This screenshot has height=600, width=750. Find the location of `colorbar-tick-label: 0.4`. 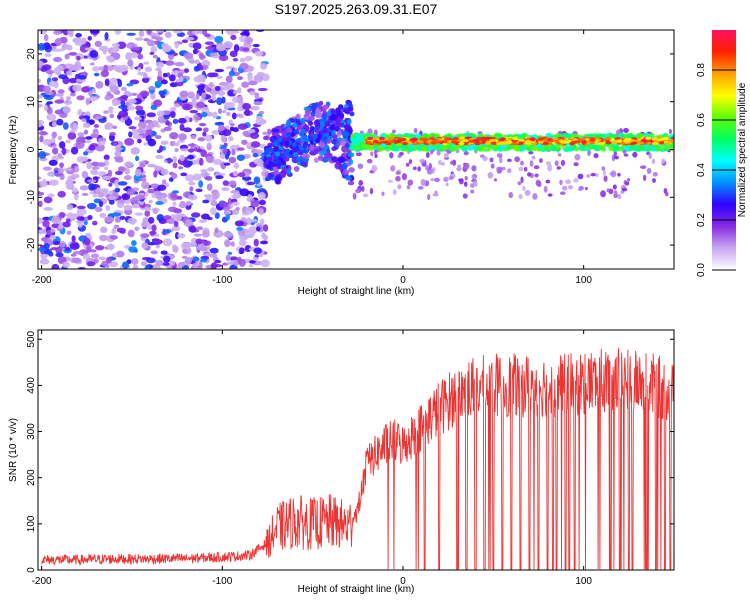

colorbar-tick-label: 0.4 is located at coordinates (701, 170).